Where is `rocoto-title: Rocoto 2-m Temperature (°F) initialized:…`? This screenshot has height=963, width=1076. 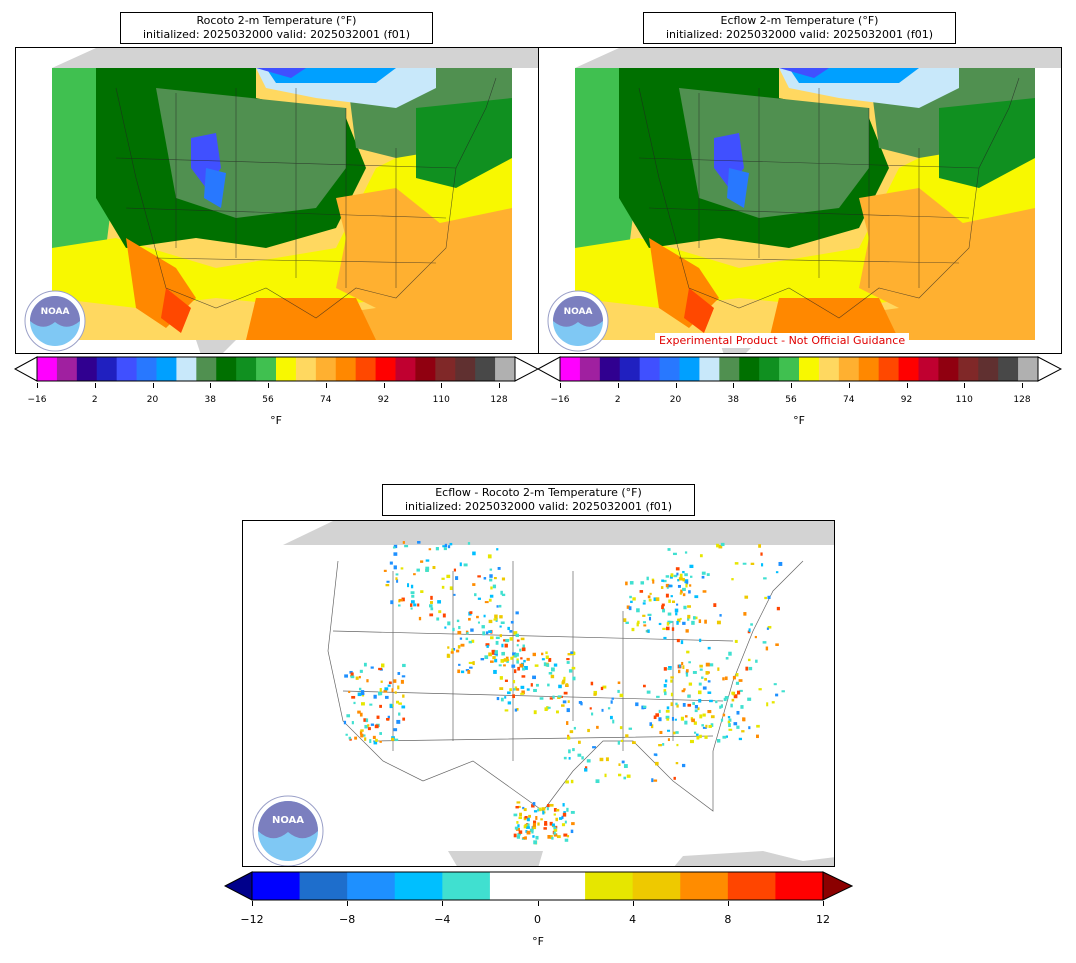
rocoto-title: Rocoto 2-m Temperature (°F) initialized:… is located at coordinates (276, 28).